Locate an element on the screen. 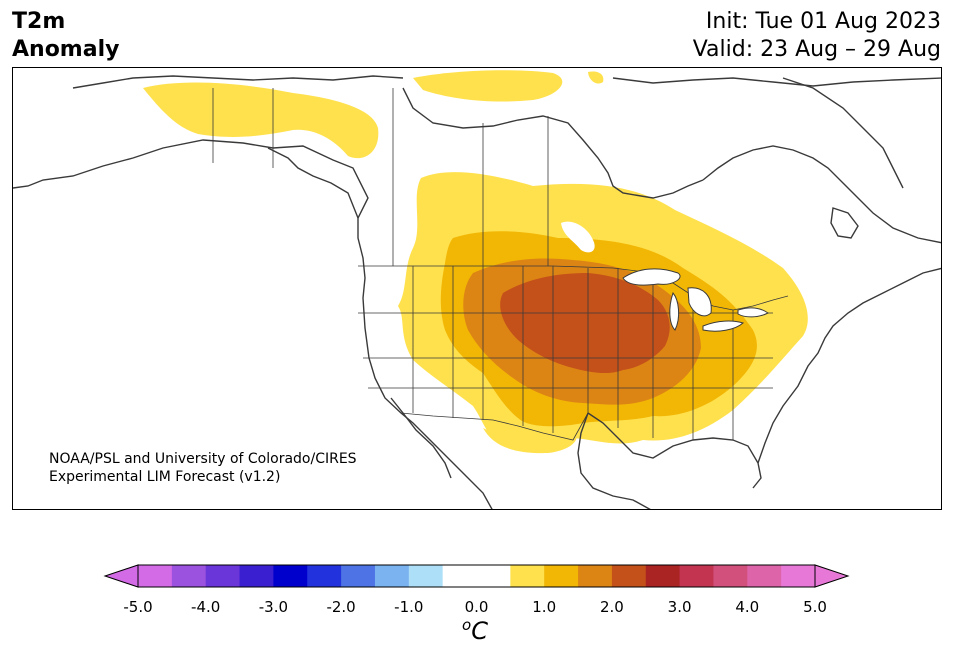 The width and height of the screenshot is (953, 656). unit-superscript: o is located at coordinates (467, 625).